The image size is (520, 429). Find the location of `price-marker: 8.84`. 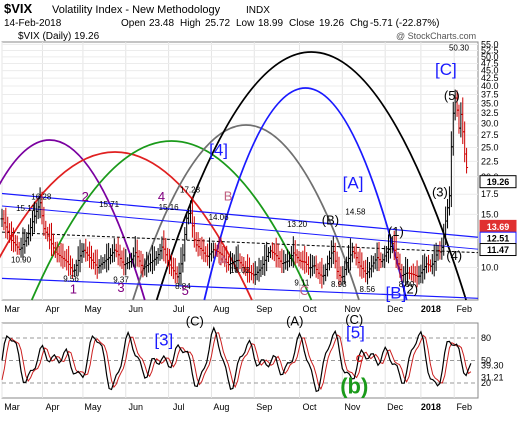

price-marker: 8.84 is located at coordinates (183, 286).